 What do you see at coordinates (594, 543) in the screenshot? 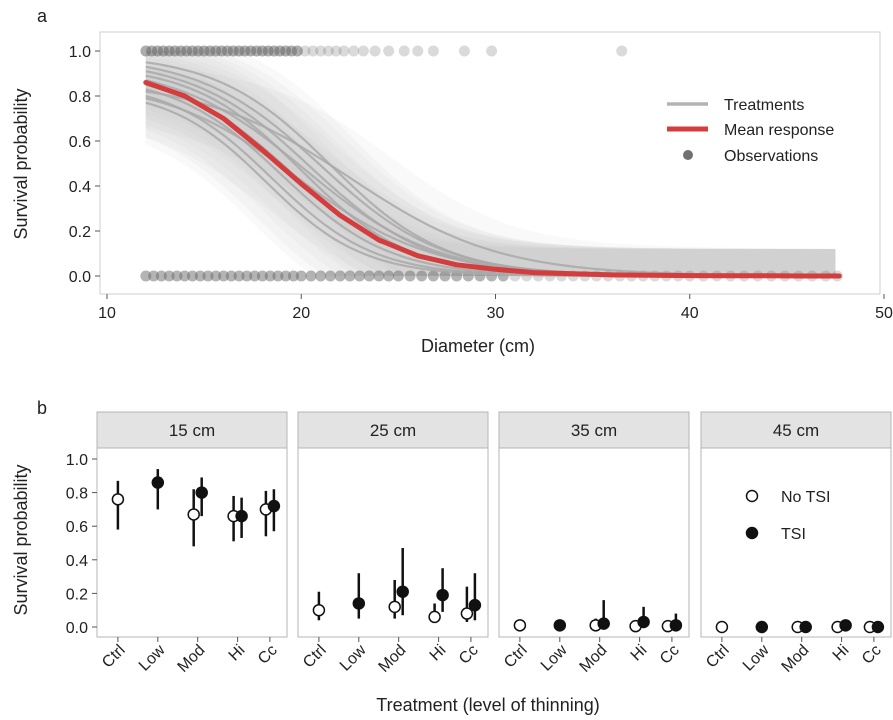
I see `facet-35-cm: 35 cm Ctrl Low Mod Hi Cc` at bounding box center [594, 543].